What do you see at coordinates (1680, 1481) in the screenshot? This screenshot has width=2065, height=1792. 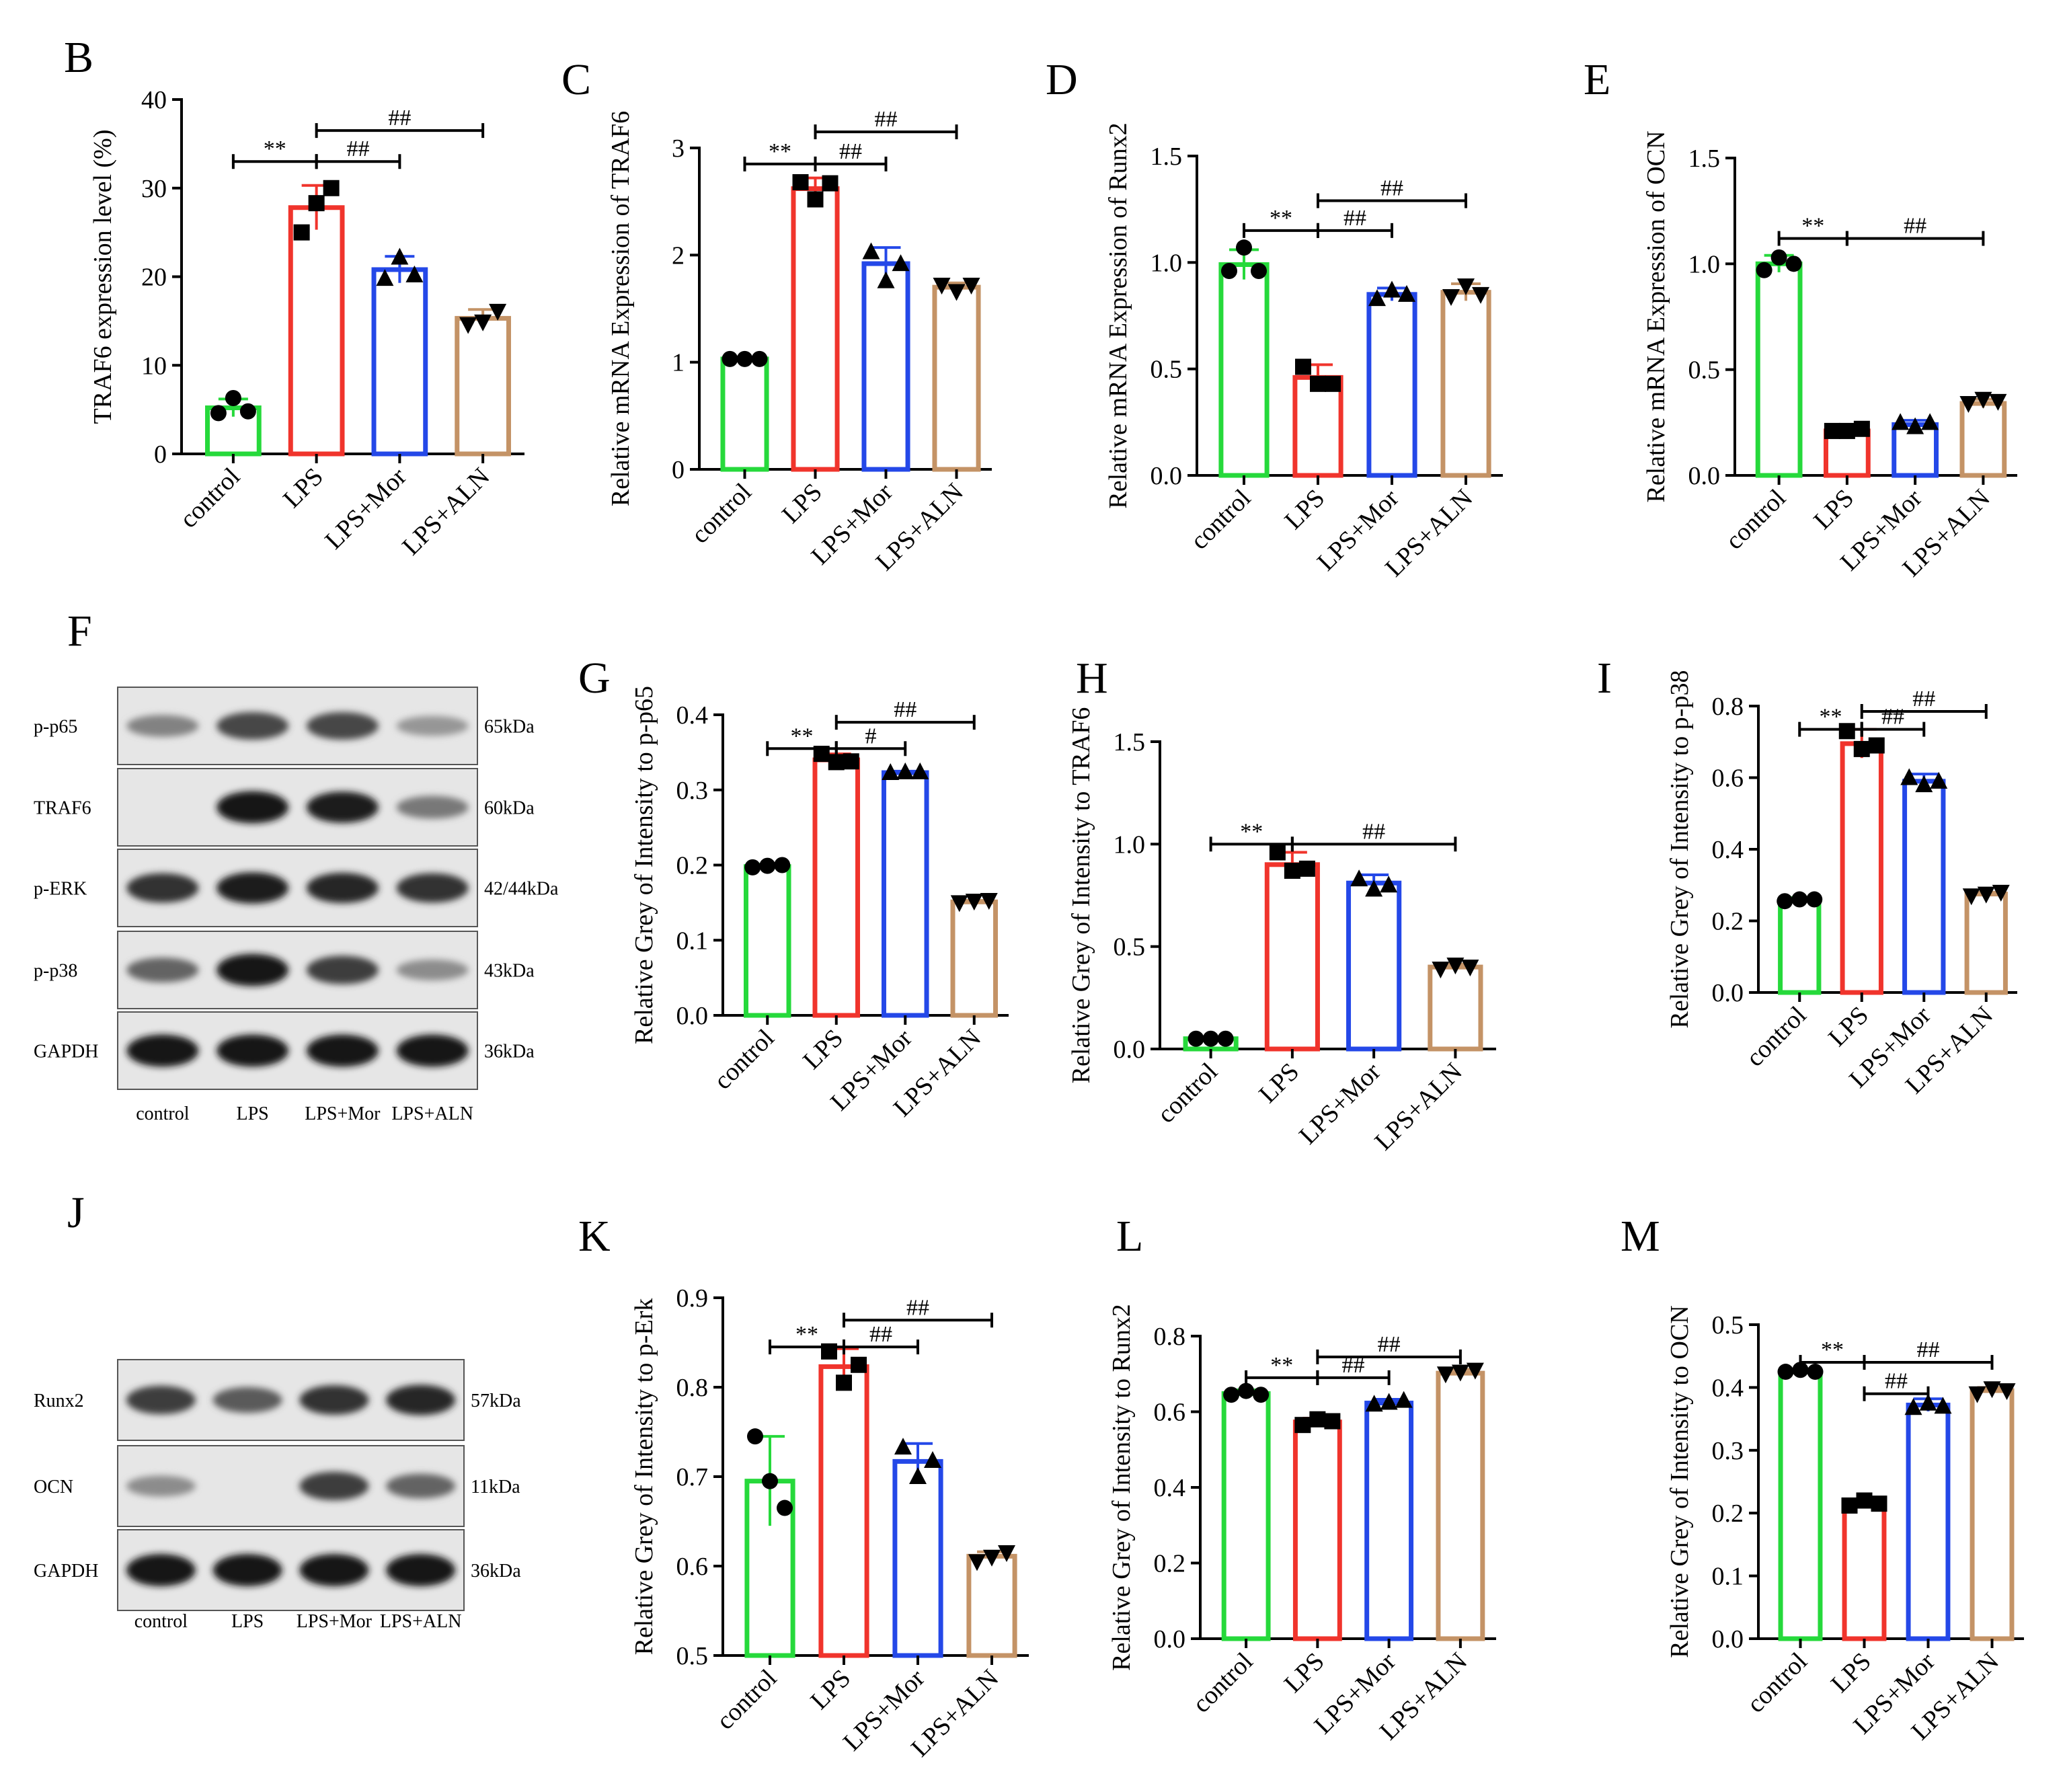 I see `y-axis-title: Relative Grey of Intensity to OCN` at bounding box center [1680, 1481].